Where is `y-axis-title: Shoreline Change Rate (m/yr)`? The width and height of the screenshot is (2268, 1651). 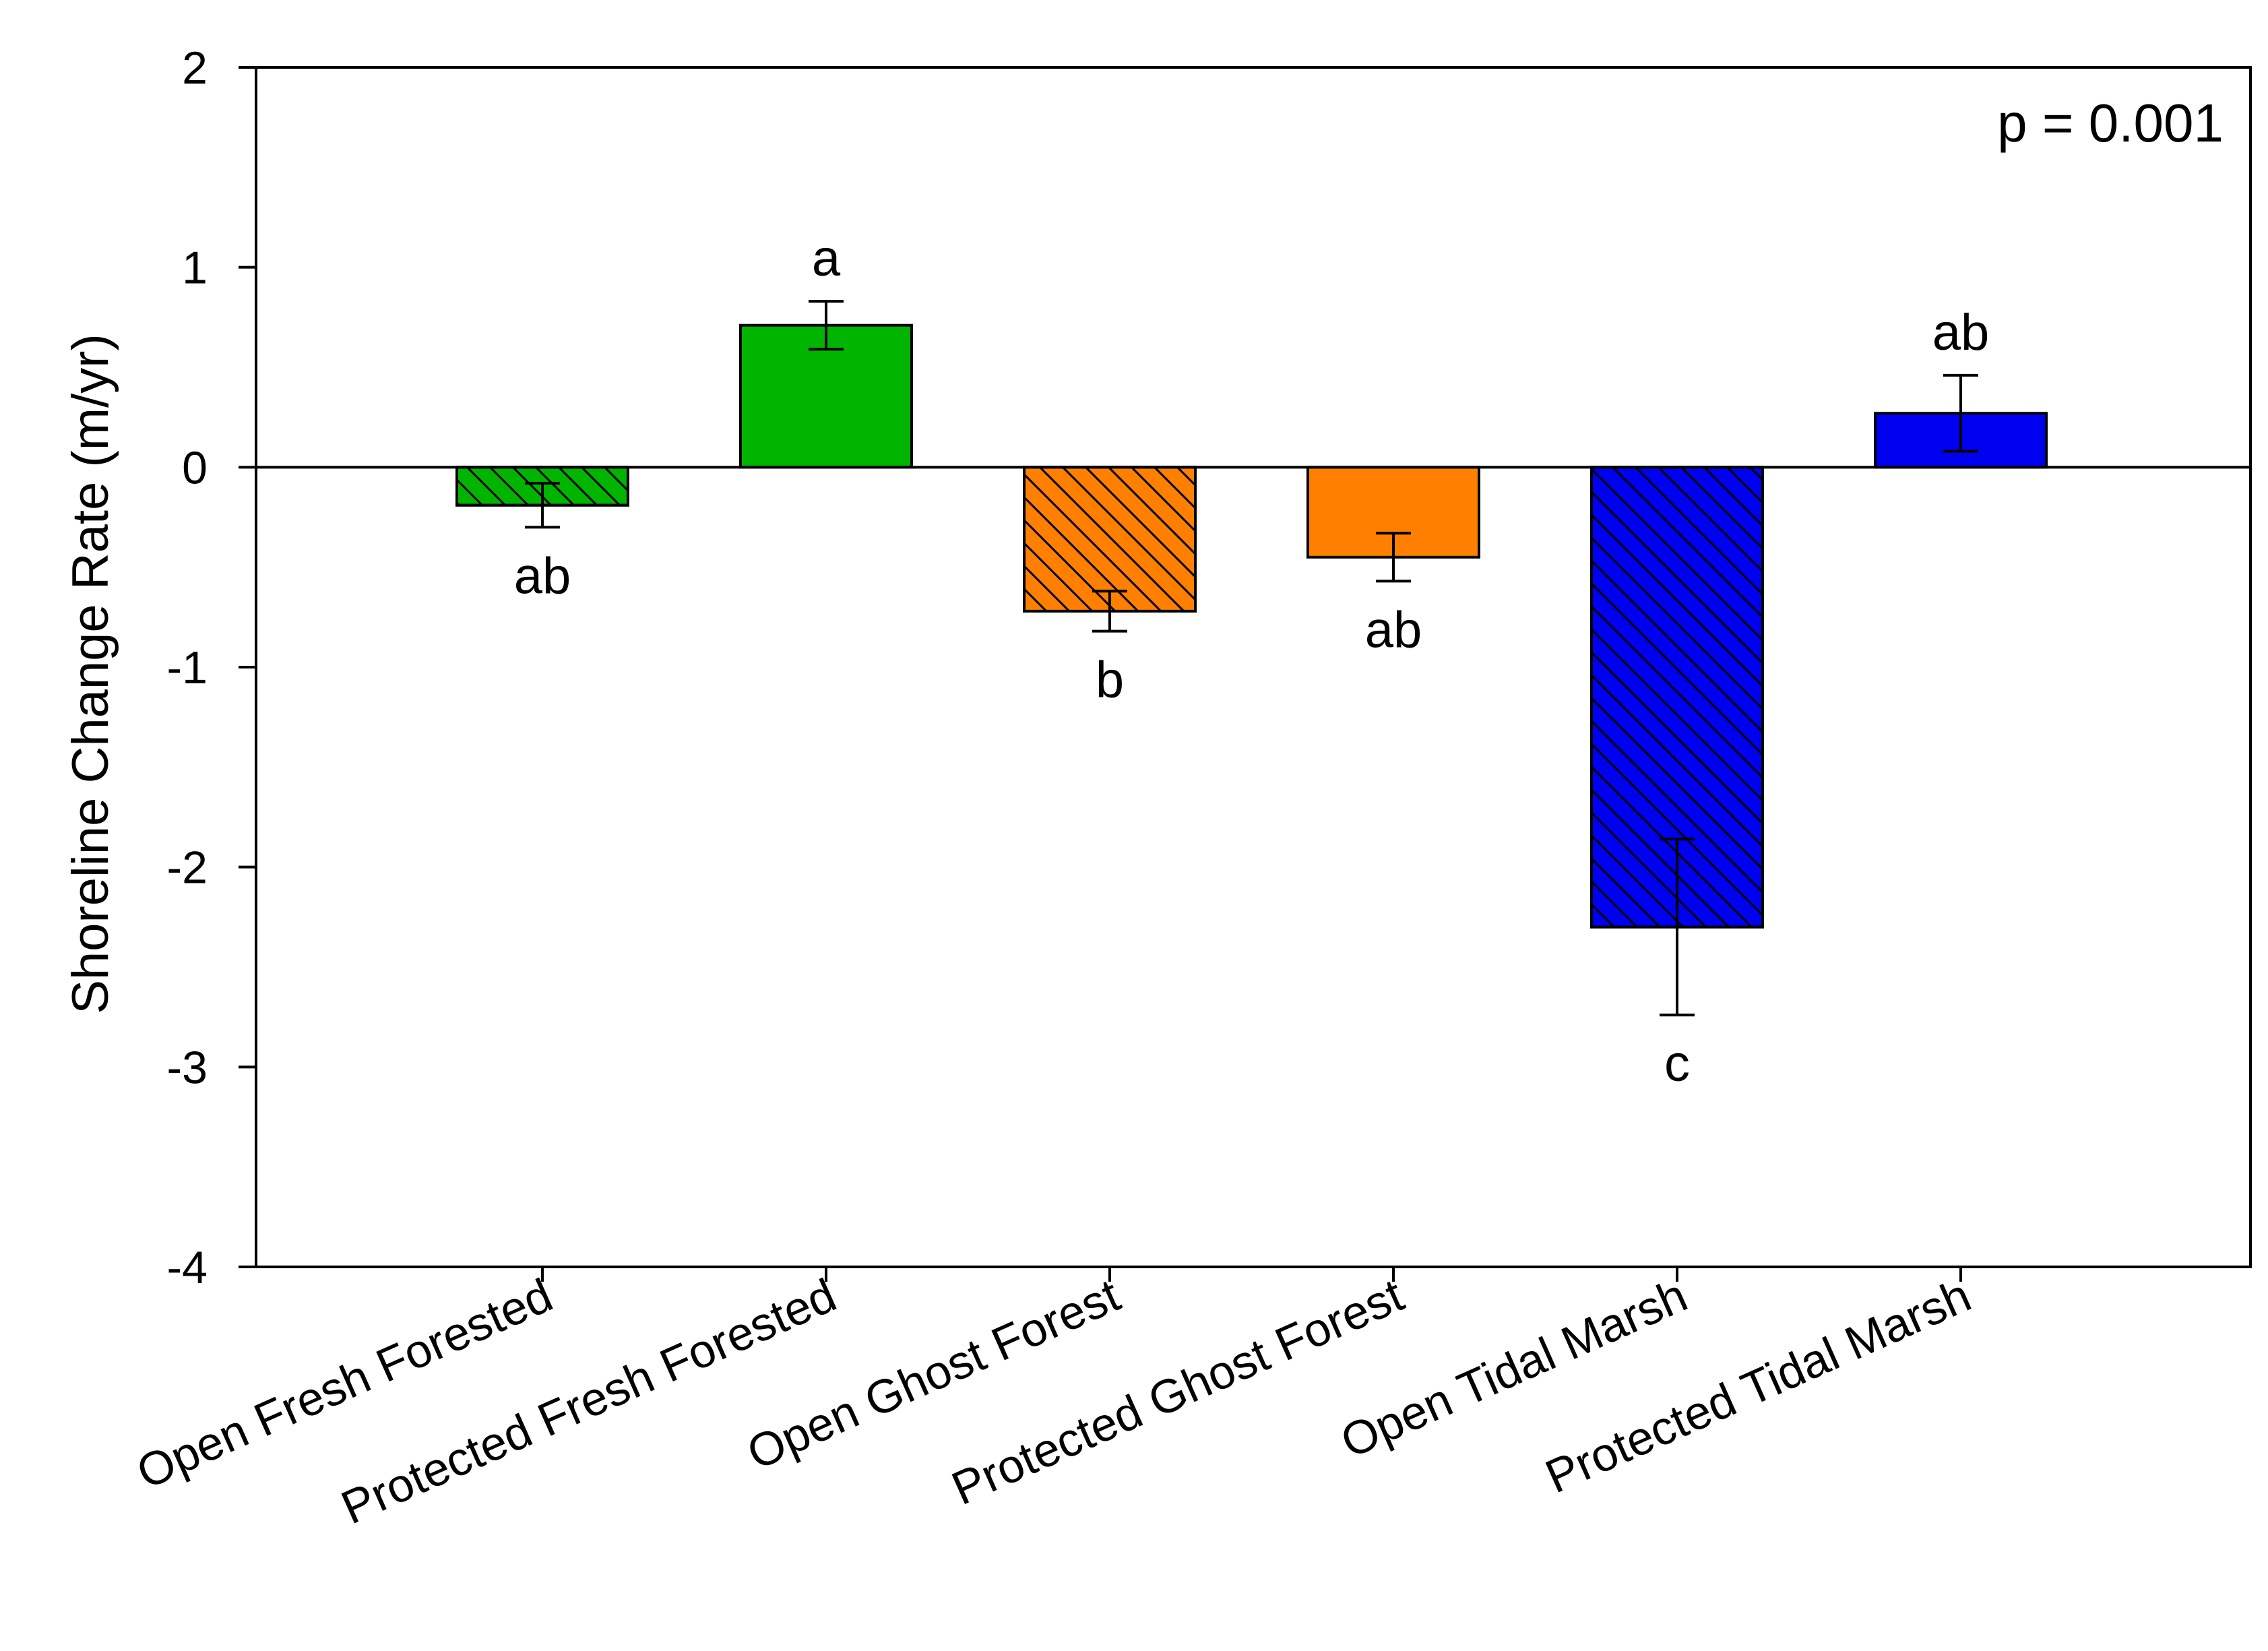
y-axis-title: Shoreline Change Rate (m/yr) is located at coordinates (91, 674).